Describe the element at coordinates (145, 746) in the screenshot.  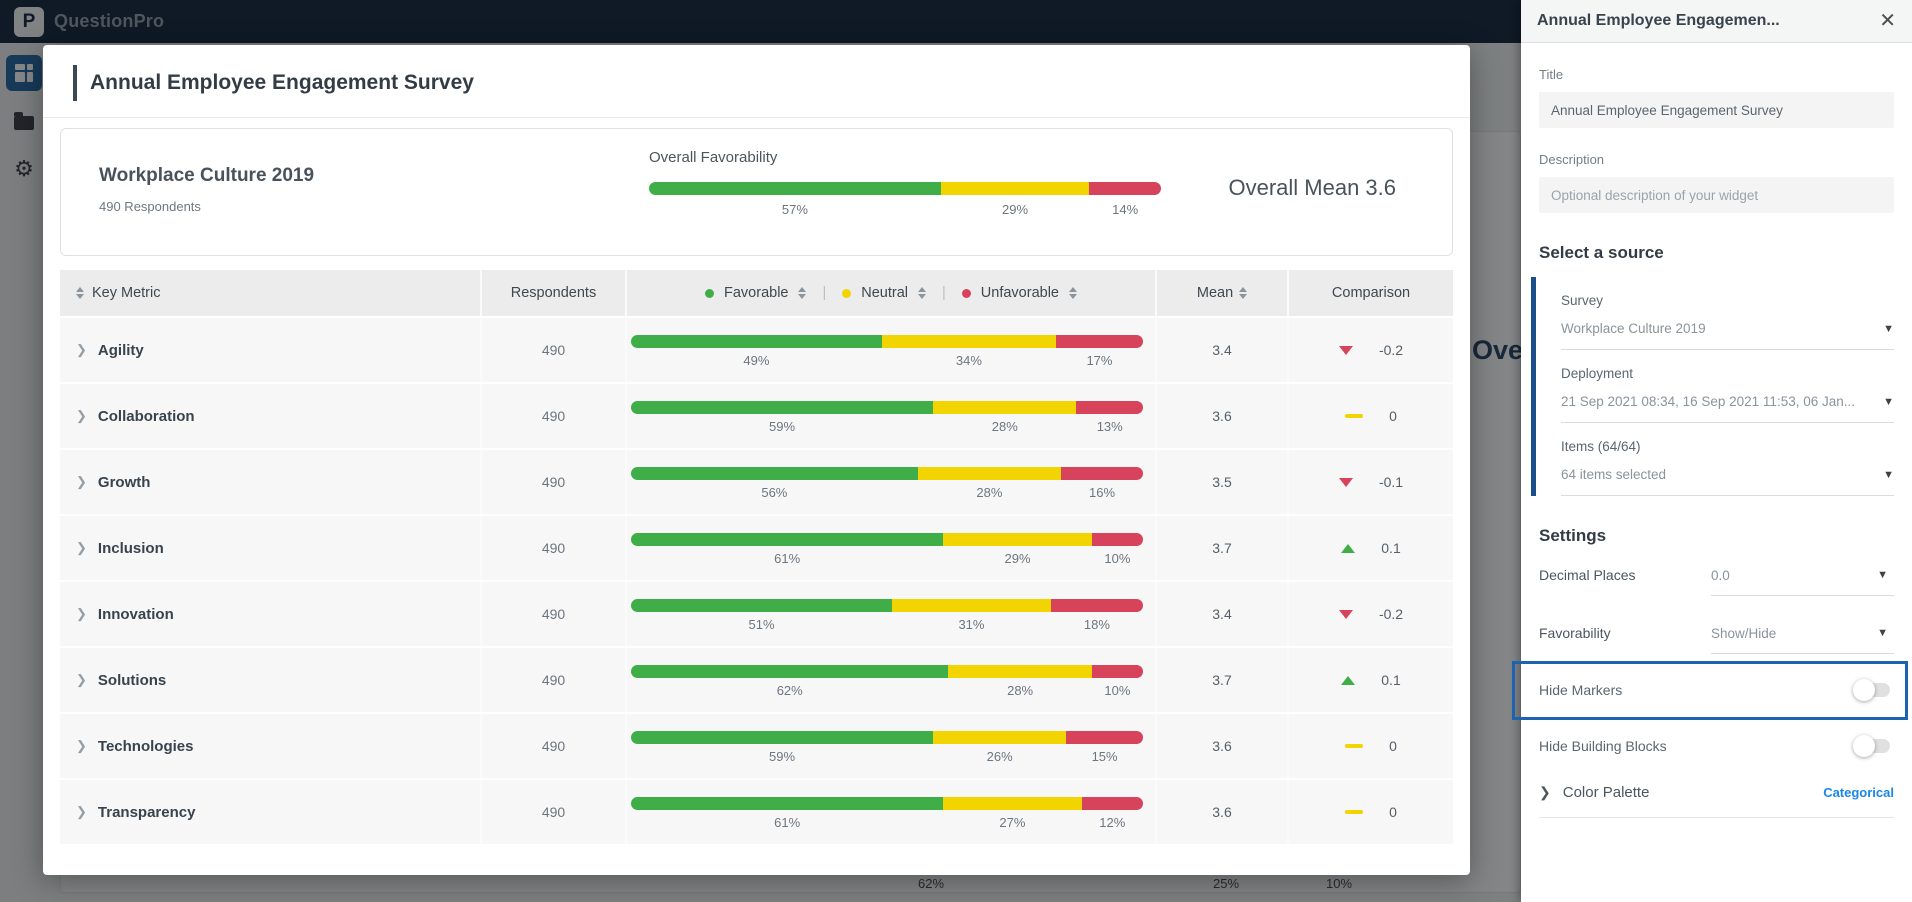
I see `metric-name: Technologies` at that location.